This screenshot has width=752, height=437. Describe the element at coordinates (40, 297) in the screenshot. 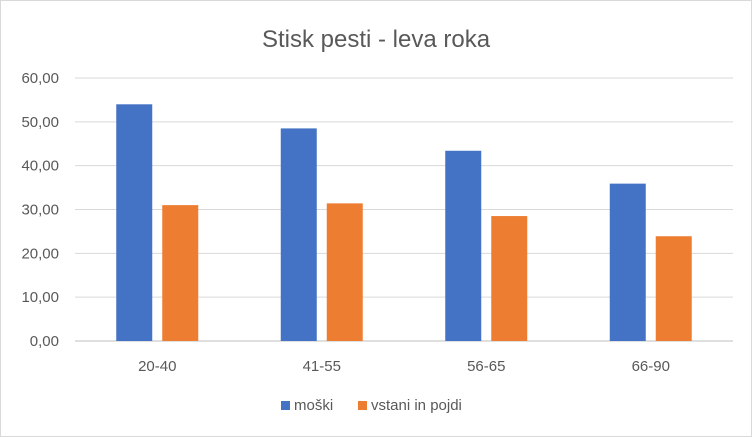

I see `y-tick-label: 10,00` at that location.